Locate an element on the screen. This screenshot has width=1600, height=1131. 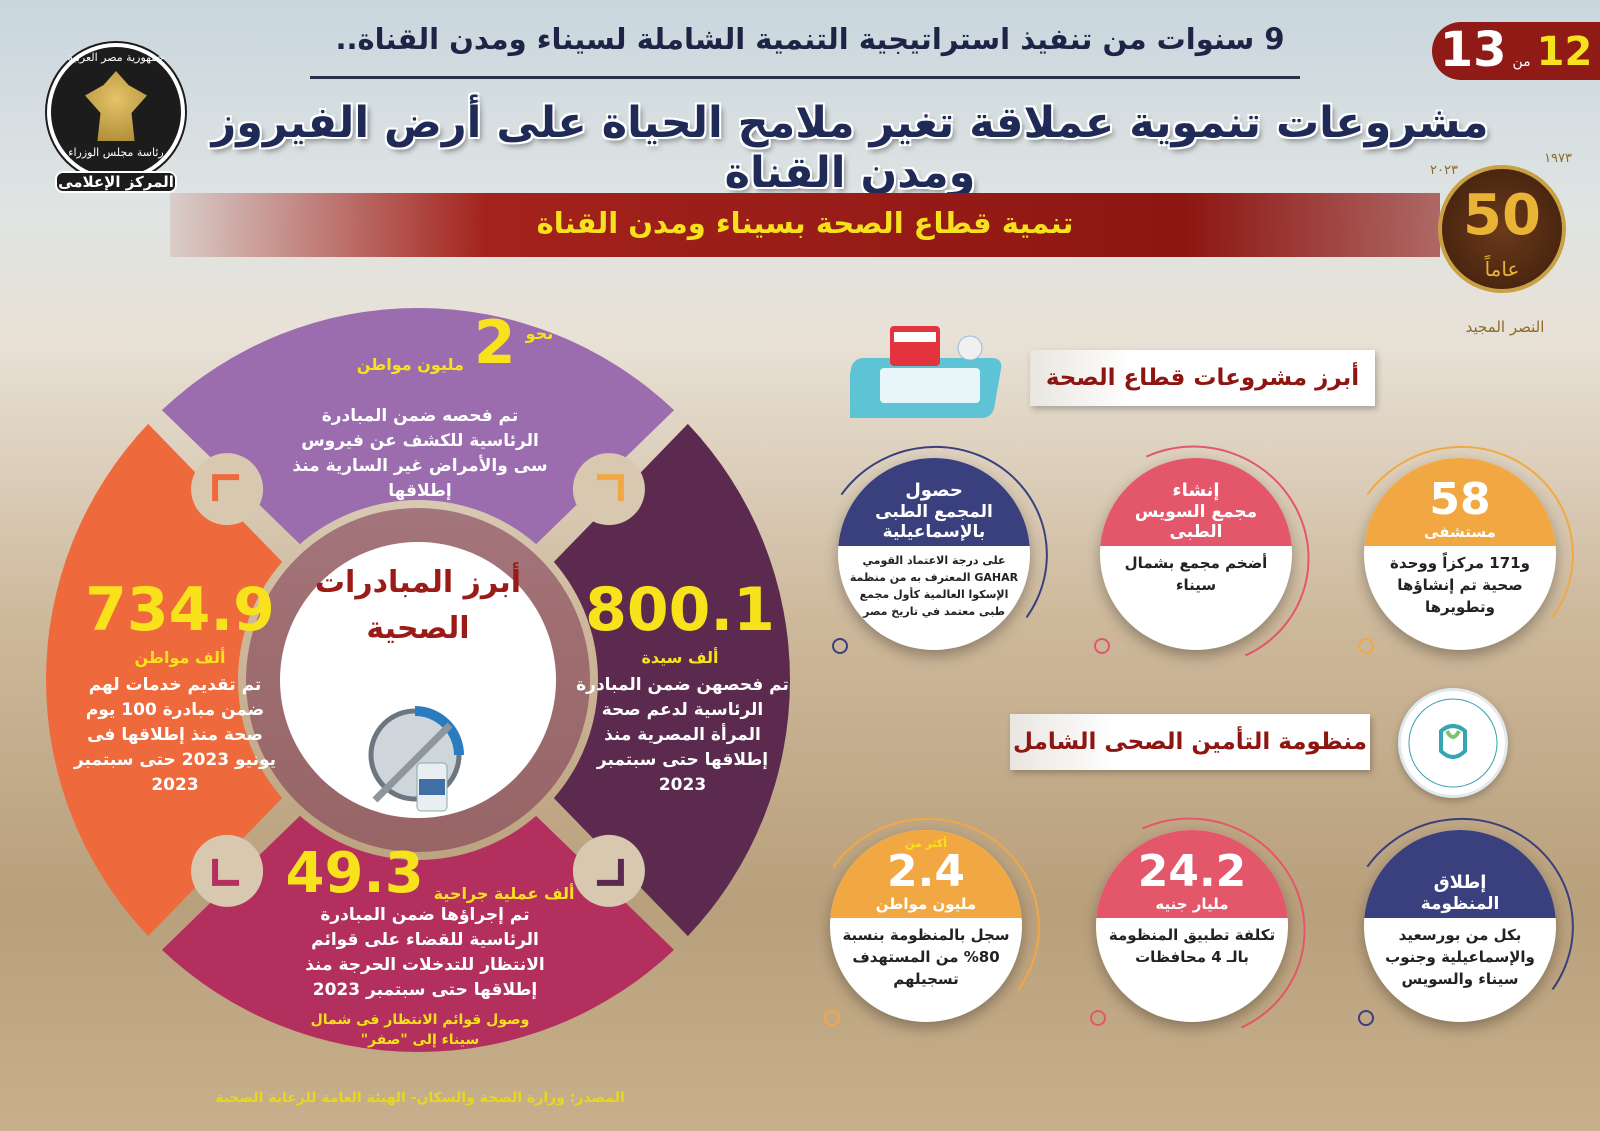
card-subtitle: المجمع الطبى بالإسماعيلية is located at coordinates (934, 522).